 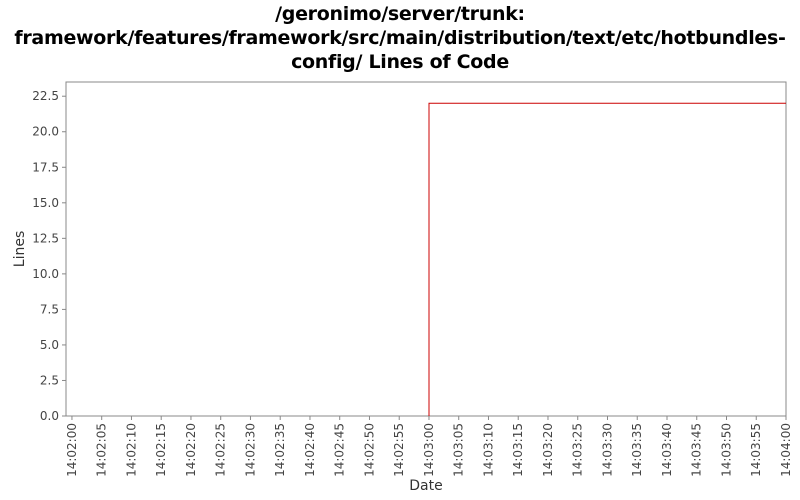 What do you see at coordinates (49, 256) in the screenshot?
I see `y-axis: 0.0 2.5 5.0 7.5 10.0 12.5 15.0 17.5 20.0 22.5` at bounding box center [49, 256].